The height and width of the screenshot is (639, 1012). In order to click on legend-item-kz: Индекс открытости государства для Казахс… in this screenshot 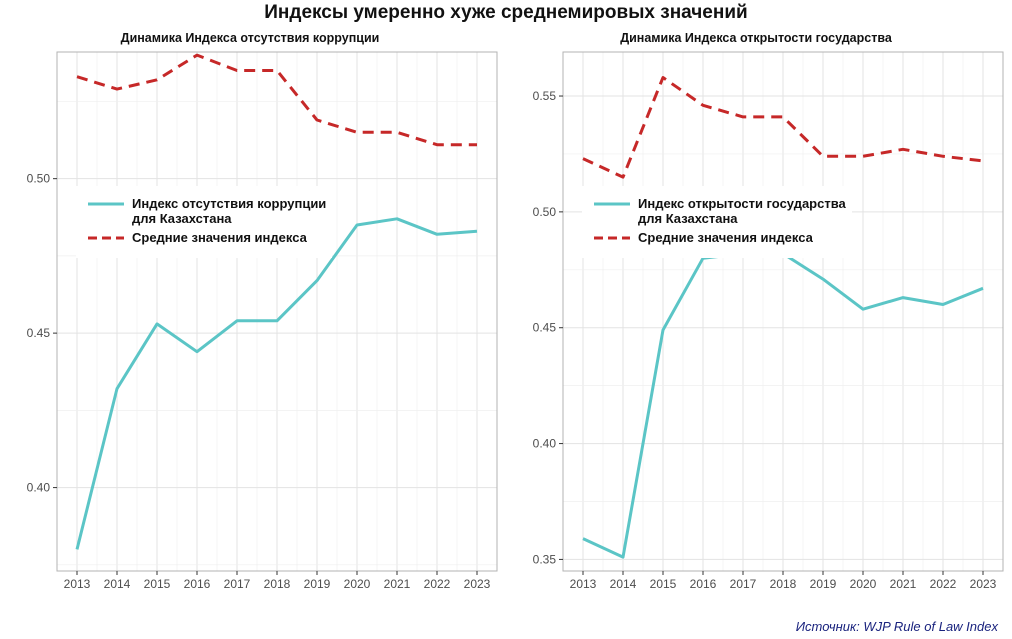, I will do `click(719, 211)`.